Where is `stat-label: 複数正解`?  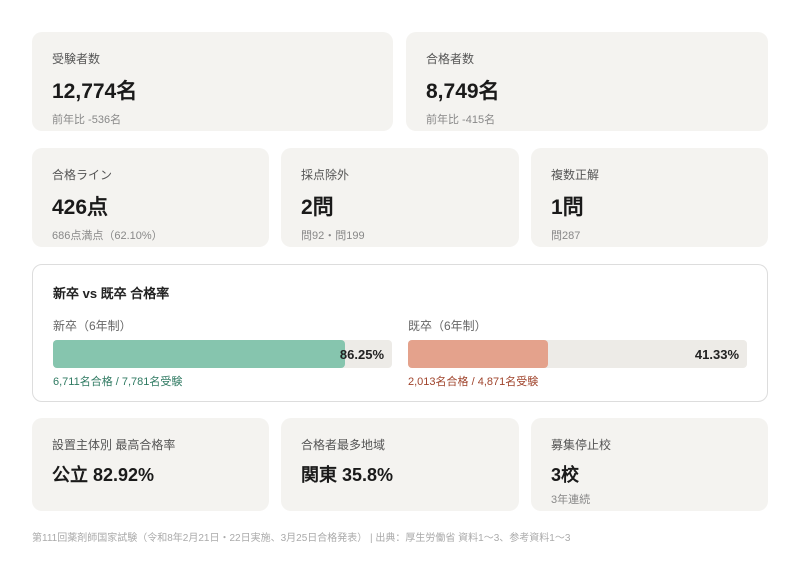
stat-label: 複数正解 is located at coordinates (575, 175).